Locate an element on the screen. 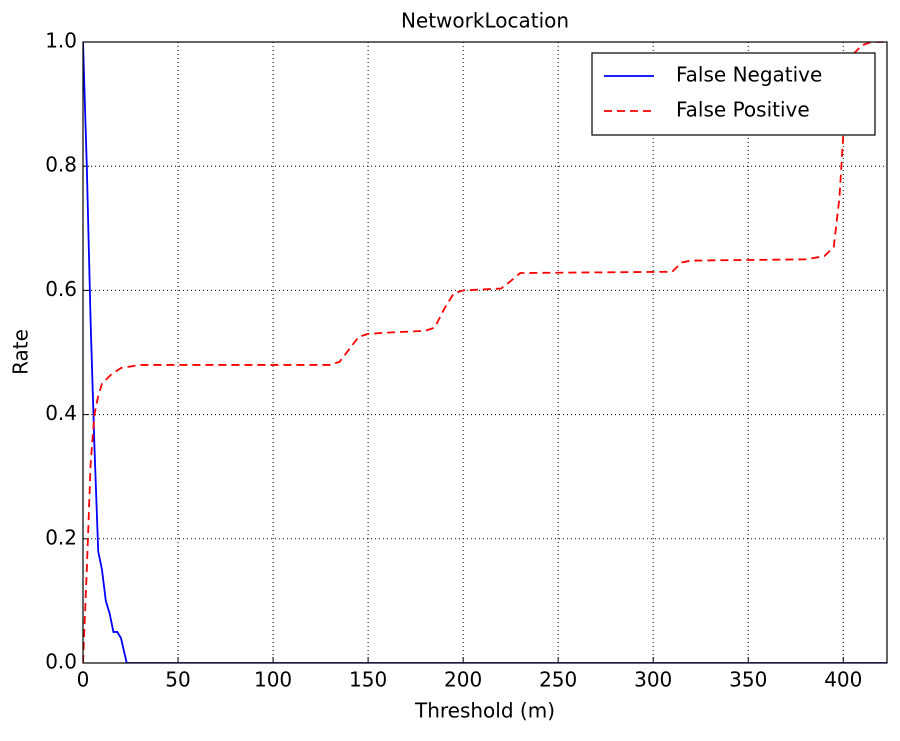  x-tick-label: 100 is located at coordinates (273, 680).